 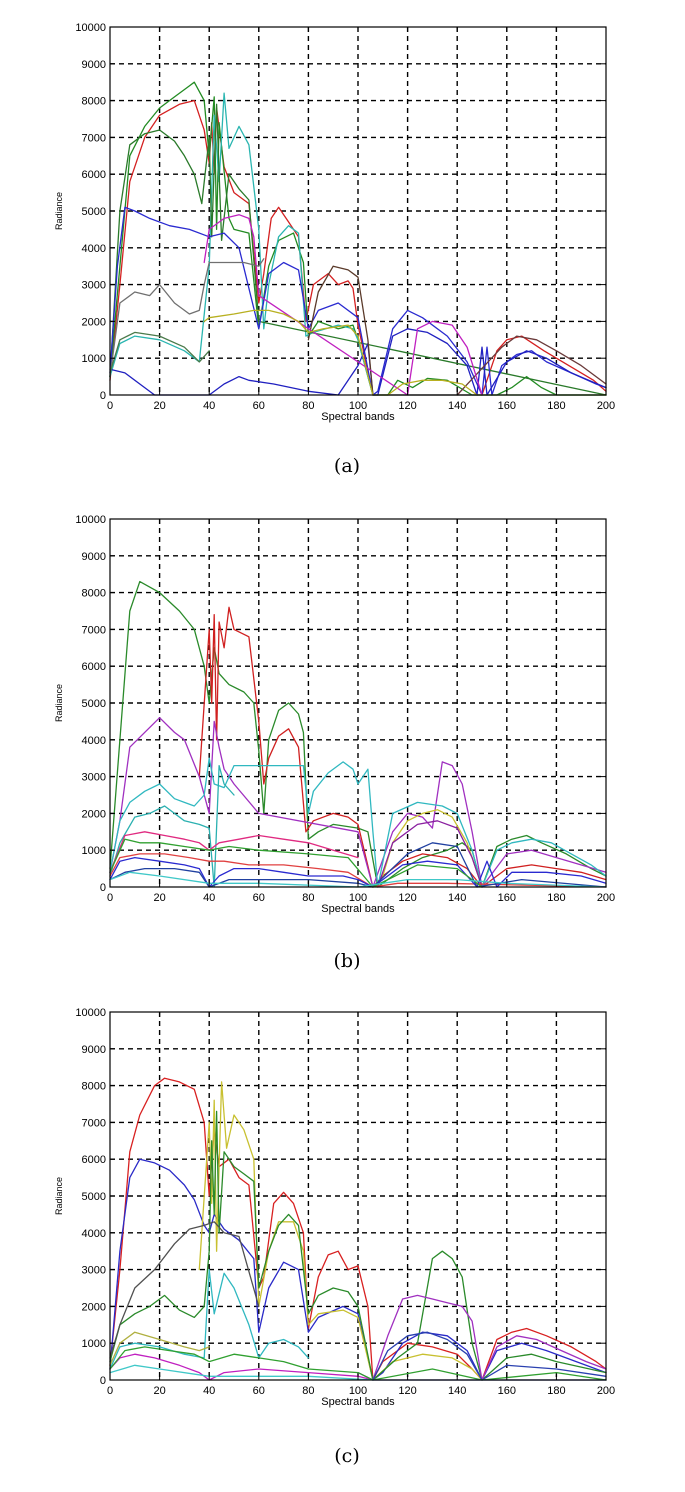 What do you see at coordinates (347, 961) in the screenshot?
I see `figure-caption: (b)` at bounding box center [347, 961].